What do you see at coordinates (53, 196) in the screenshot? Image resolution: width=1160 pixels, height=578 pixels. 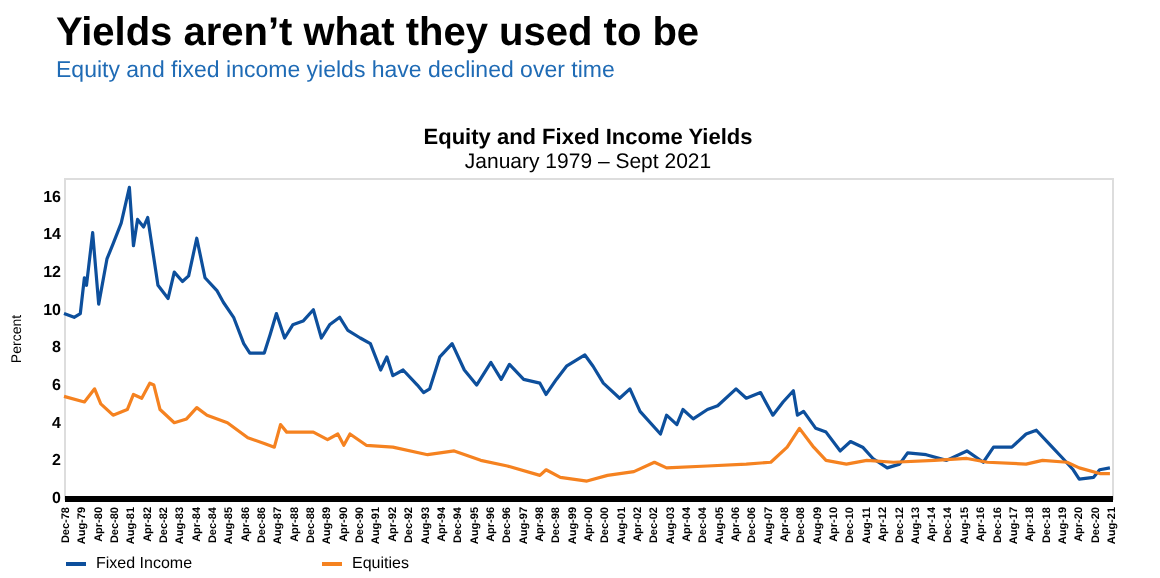 I see `y-tick-label: 16` at bounding box center [53, 196].